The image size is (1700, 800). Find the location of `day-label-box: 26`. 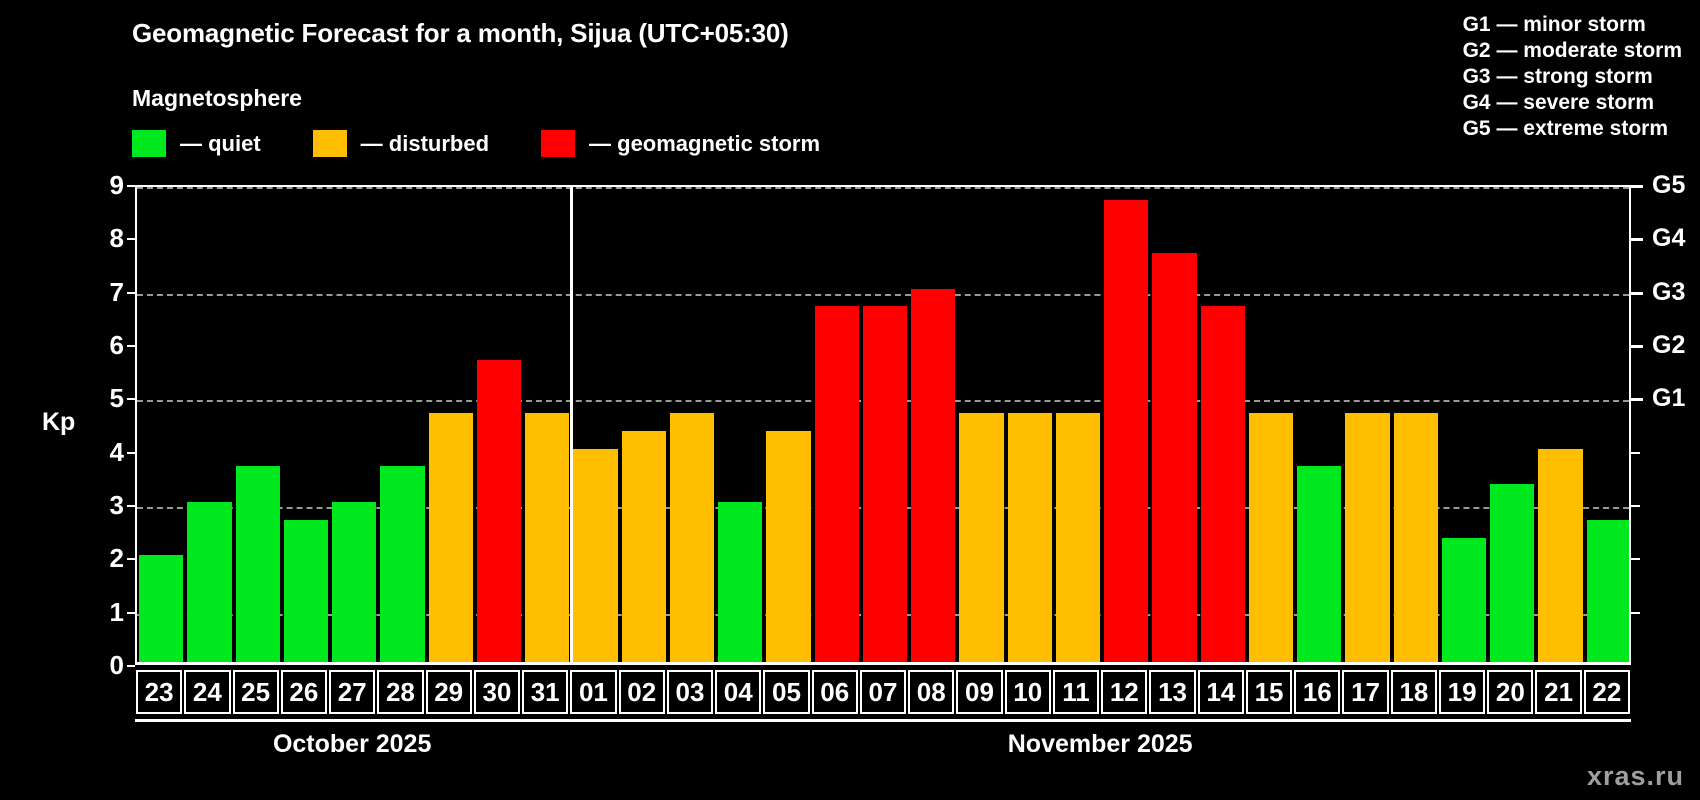

day-label-box: 26 is located at coordinates (304, 692).